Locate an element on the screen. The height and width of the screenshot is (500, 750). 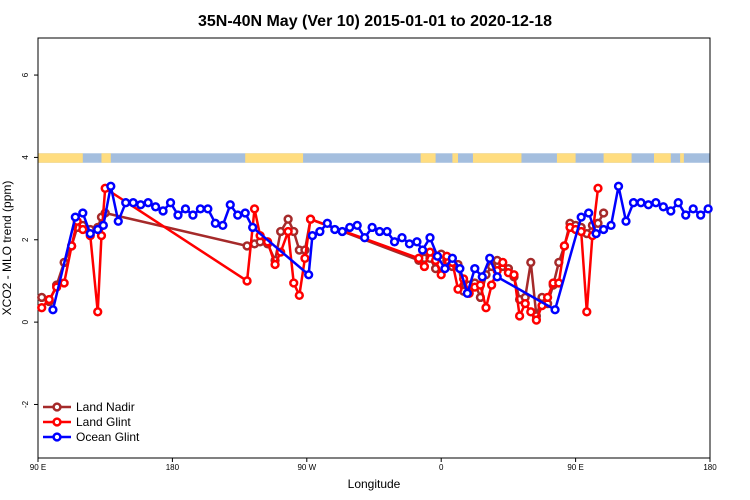
legend-marker-land-glint is located at coordinates (57, 422).